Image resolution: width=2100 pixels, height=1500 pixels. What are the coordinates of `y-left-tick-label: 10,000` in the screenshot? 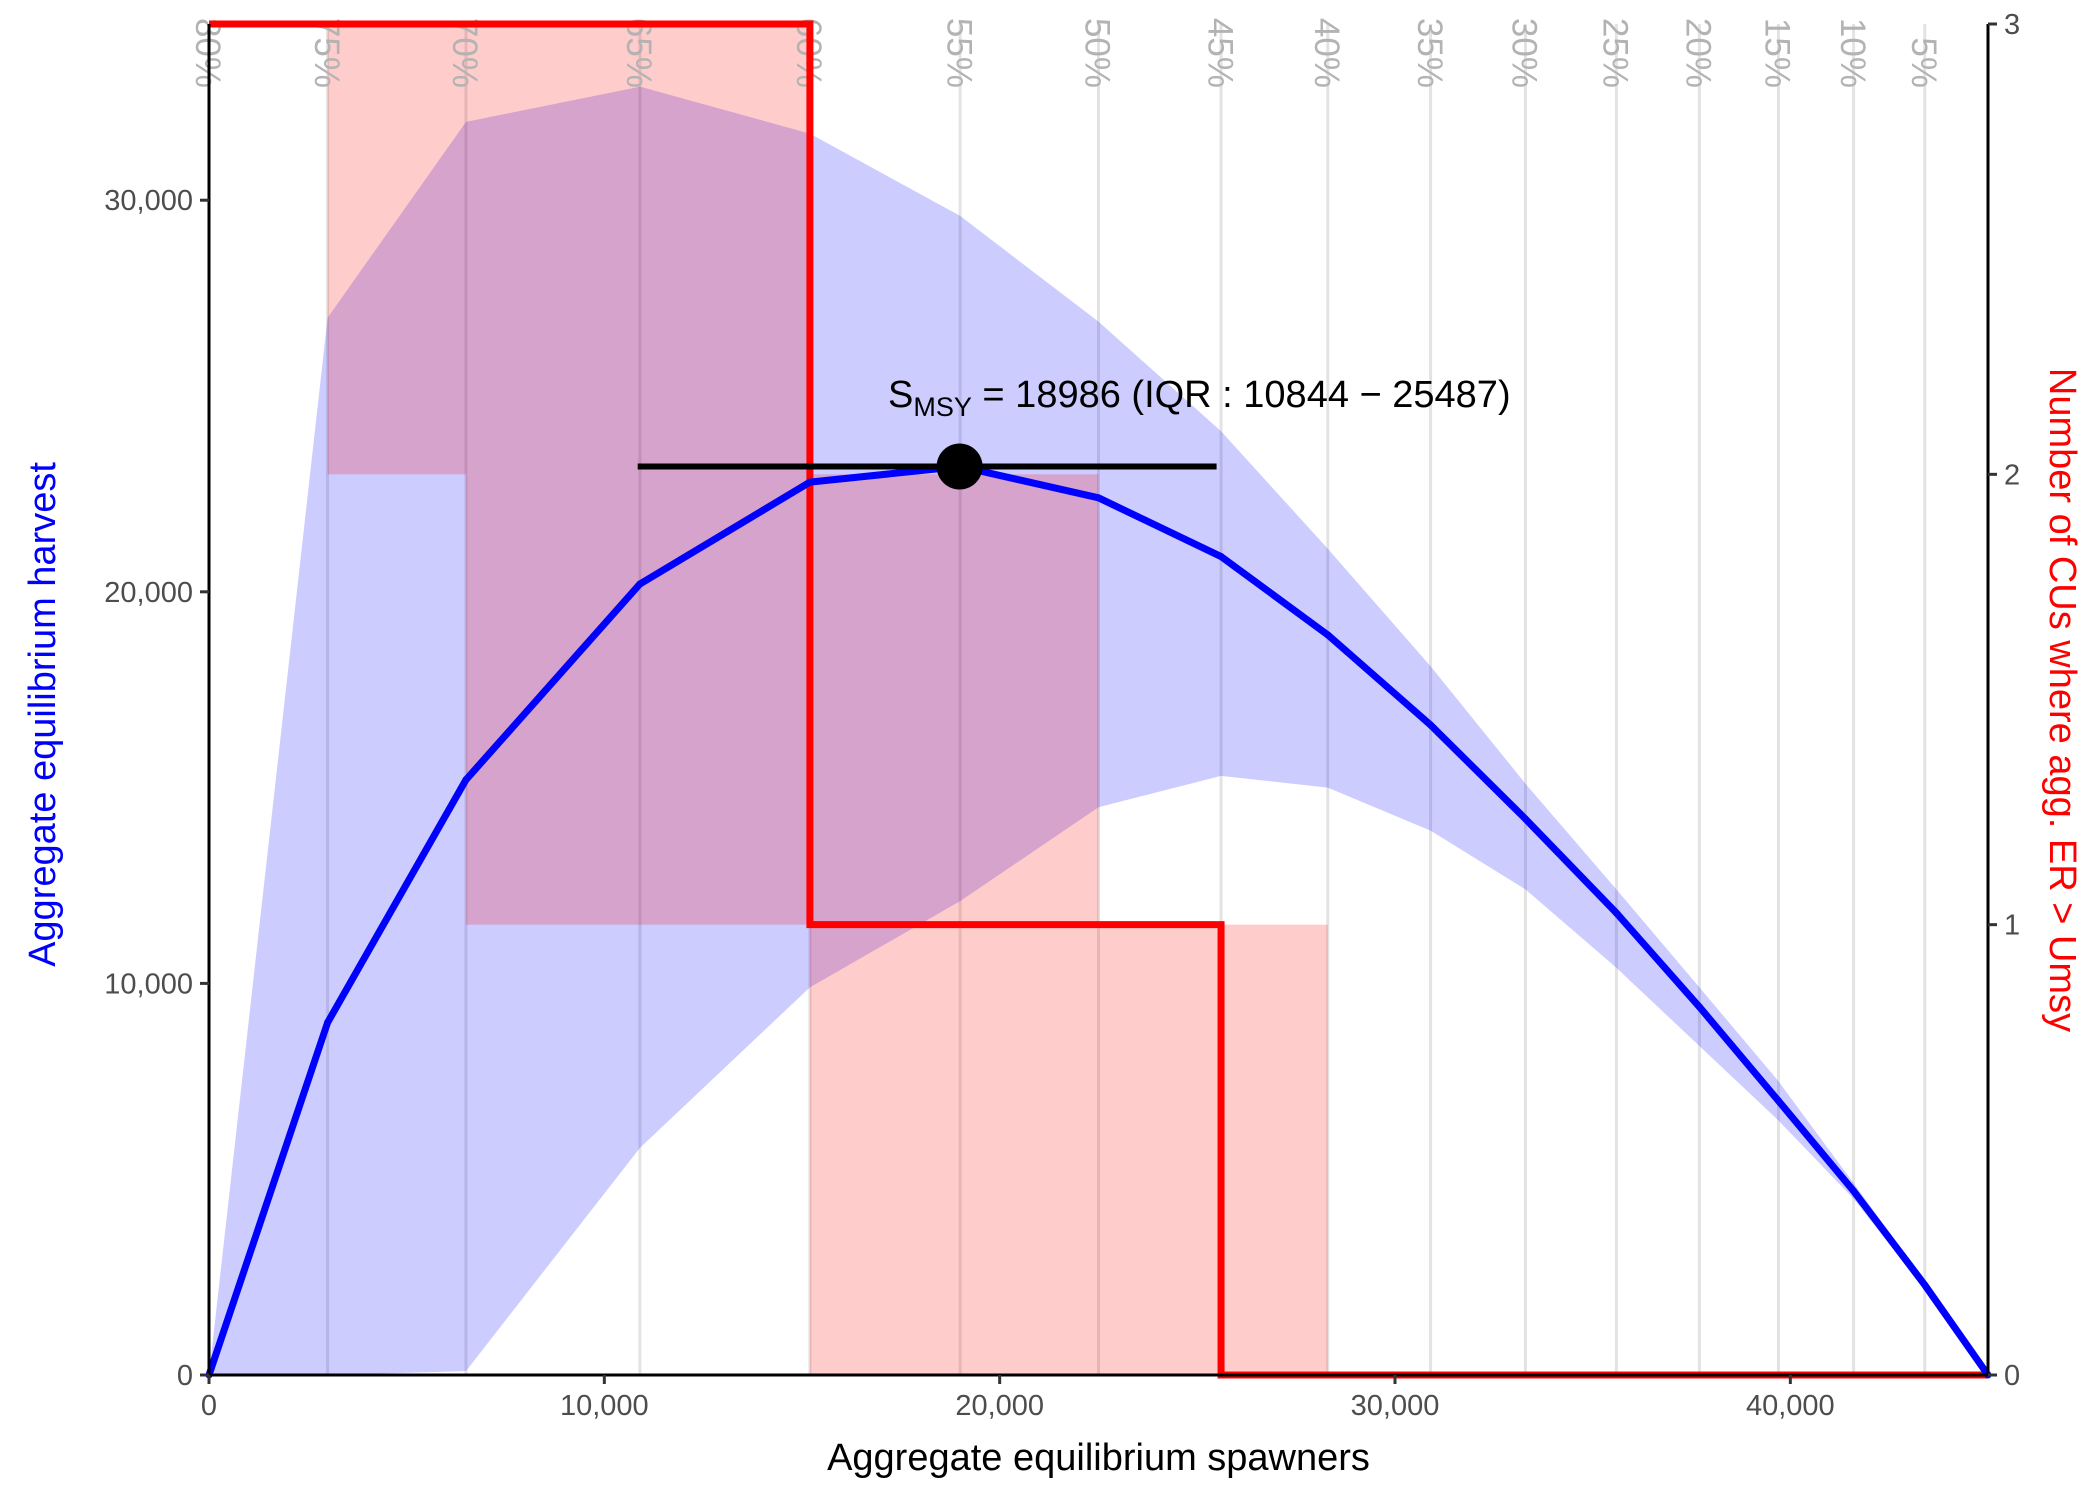 It's located at (148, 984).